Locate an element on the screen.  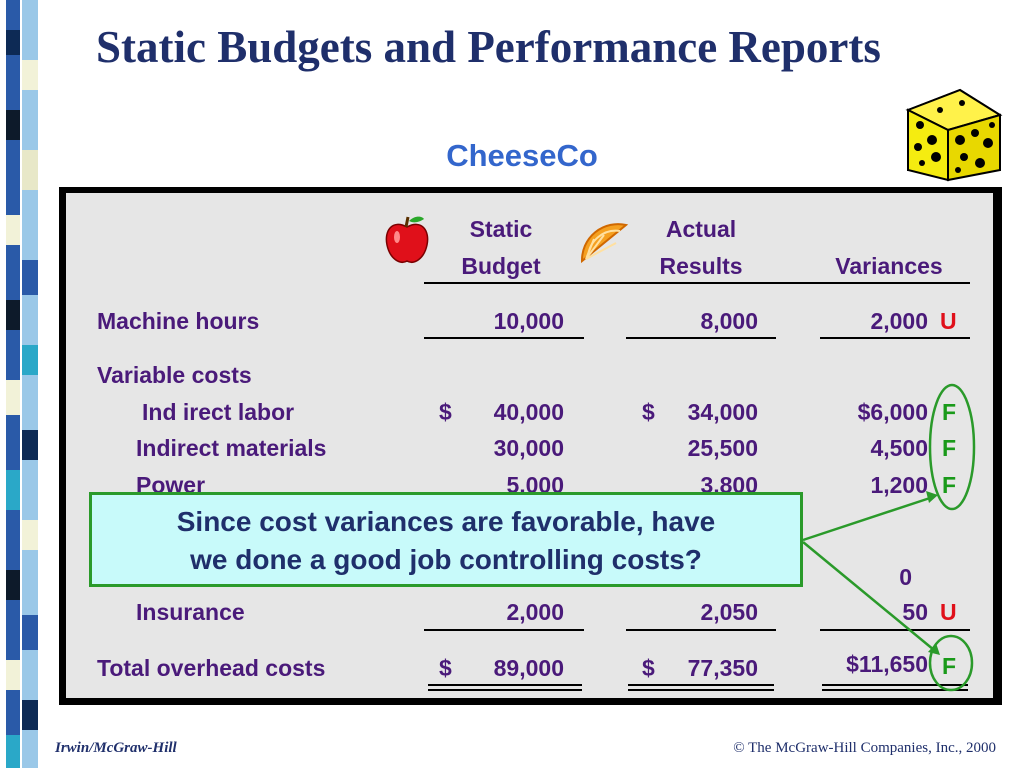
indirect-labor-budget-sign: $ is located at coordinates (445, 412).